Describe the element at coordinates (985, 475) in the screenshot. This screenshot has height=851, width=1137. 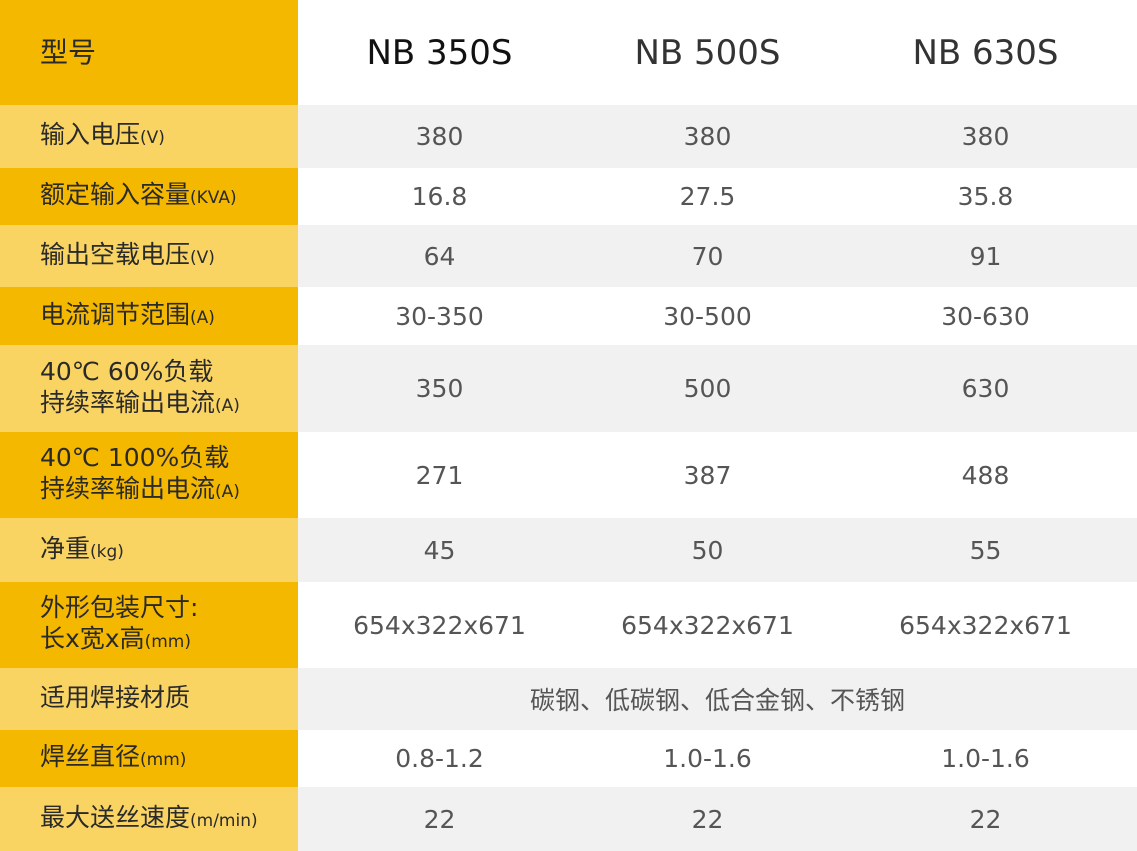
I see `cell-value: 488` at that location.